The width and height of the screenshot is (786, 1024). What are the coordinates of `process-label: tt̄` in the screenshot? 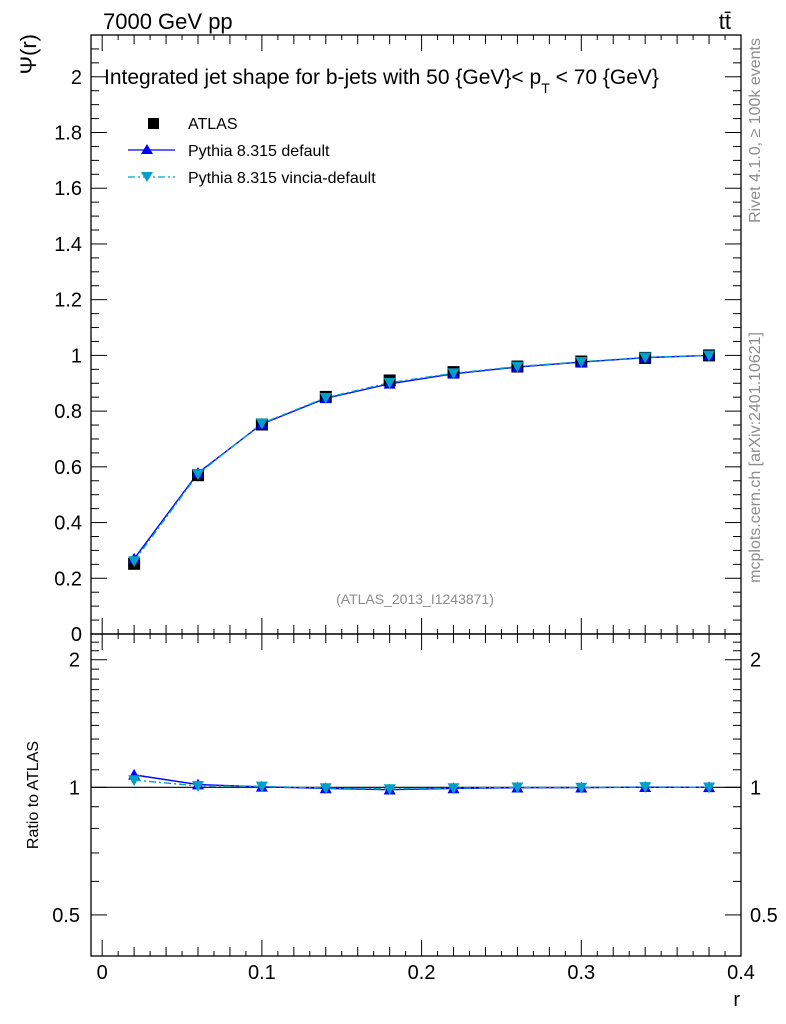 It's located at (725, 21).